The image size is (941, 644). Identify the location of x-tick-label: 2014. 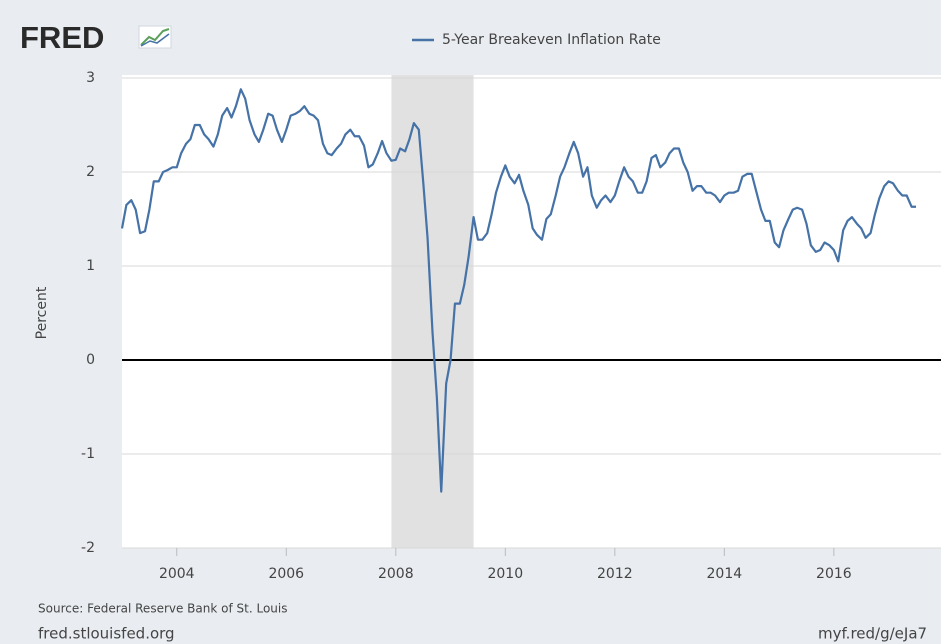
(725, 574).